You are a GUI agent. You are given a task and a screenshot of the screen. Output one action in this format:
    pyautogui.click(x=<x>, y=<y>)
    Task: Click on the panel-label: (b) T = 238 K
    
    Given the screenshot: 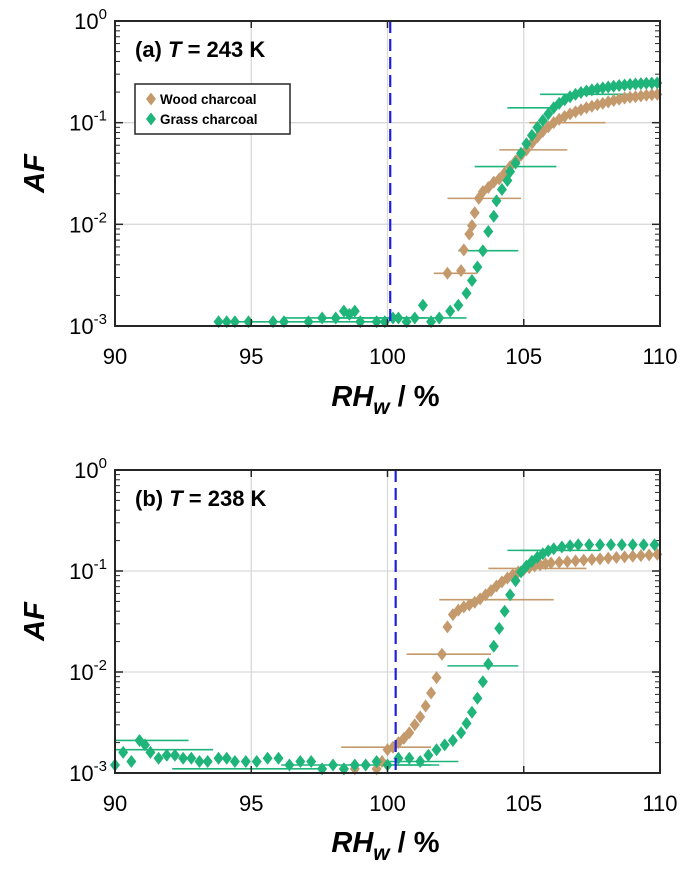 What is the action you would take?
    pyautogui.click(x=201, y=498)
    